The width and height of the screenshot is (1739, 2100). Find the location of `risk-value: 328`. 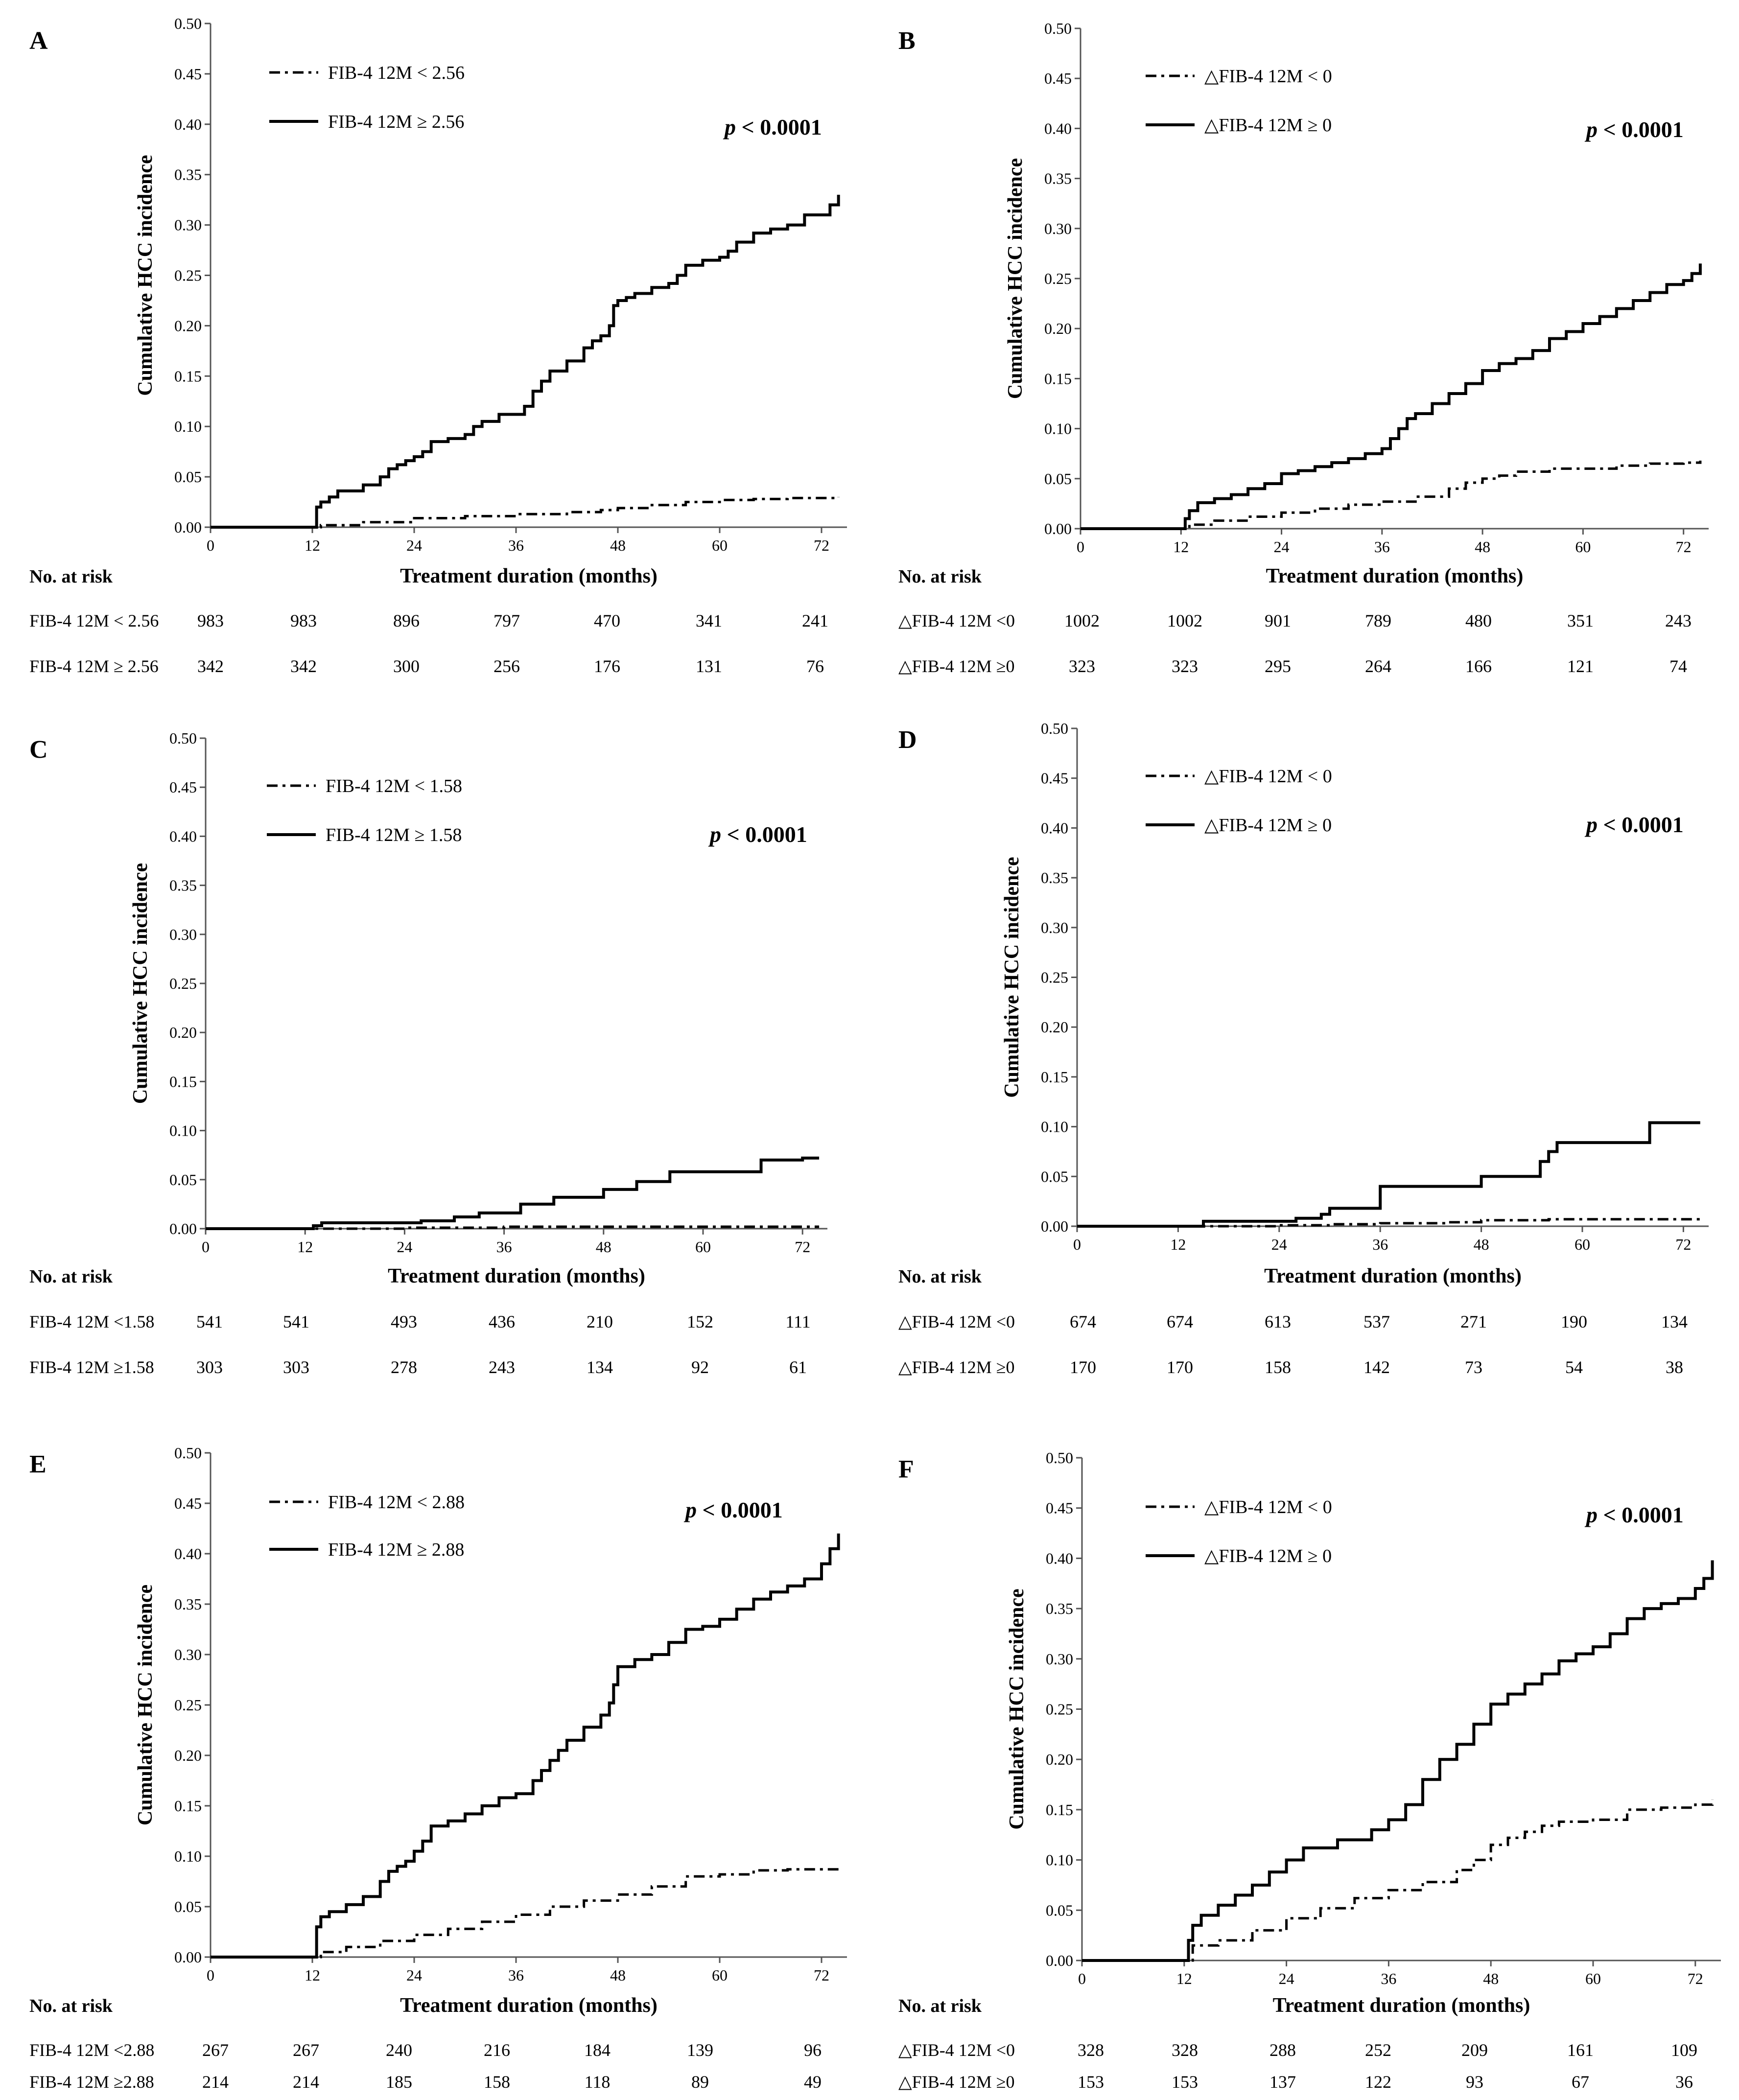

risk-value: 328 is located at coordinates (1185, 2050).